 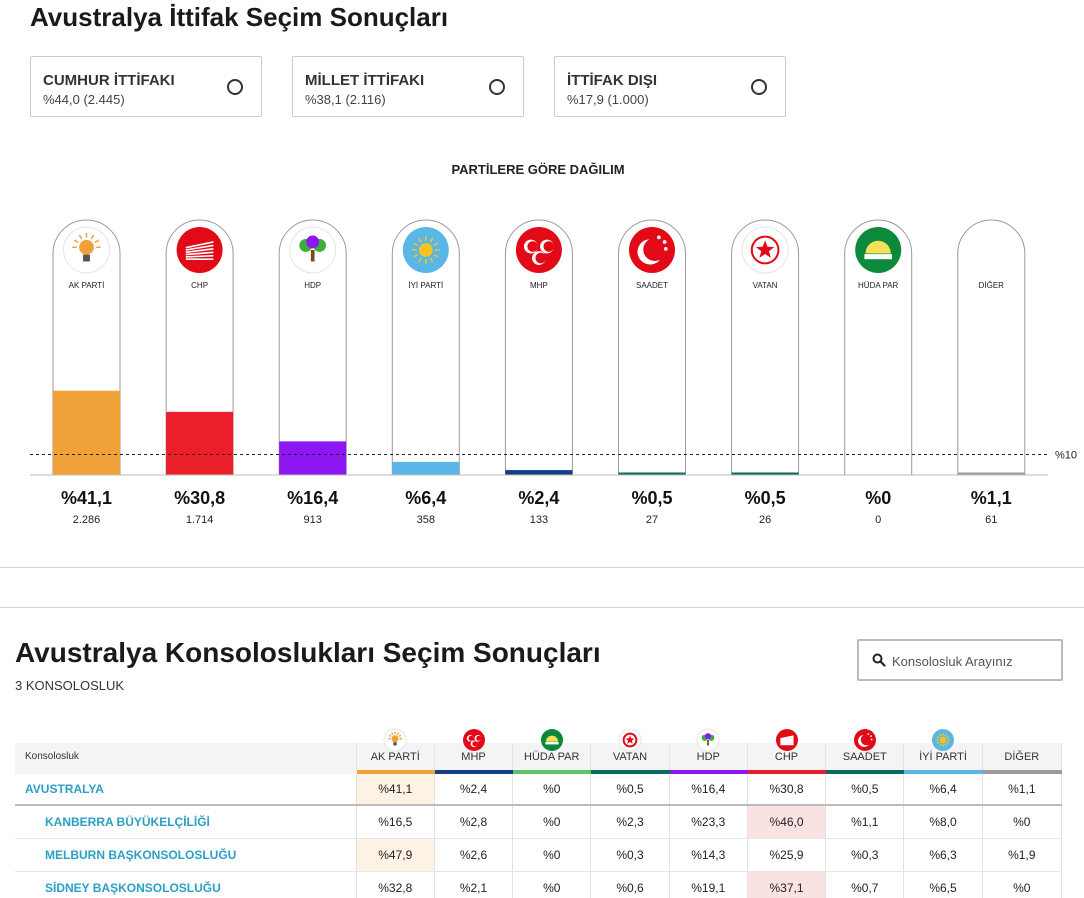 What do you see at coordinates (787, 884) in the screenshot?
I see `result-cell-chp: %37,1` at bounding box center [787, 884].